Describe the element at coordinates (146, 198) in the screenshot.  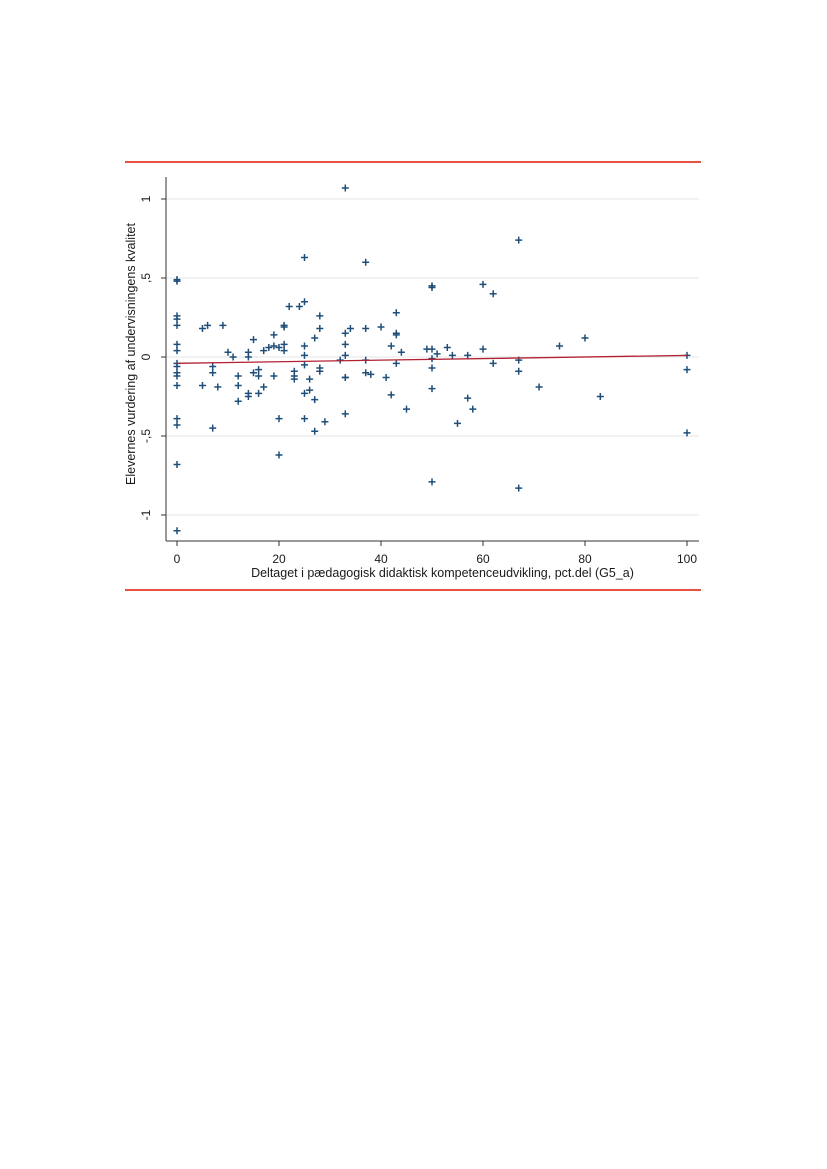
I see `y-tick-label: 1` at that location.